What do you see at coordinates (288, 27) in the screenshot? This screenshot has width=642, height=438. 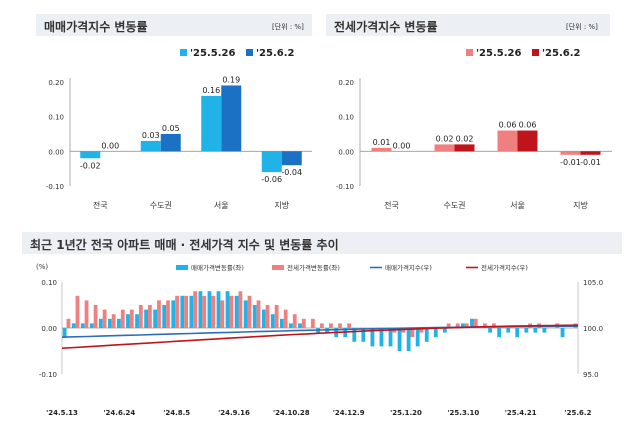 I see `sale-rate-unit: [단위 : %]` at bounding box center [288, 27].